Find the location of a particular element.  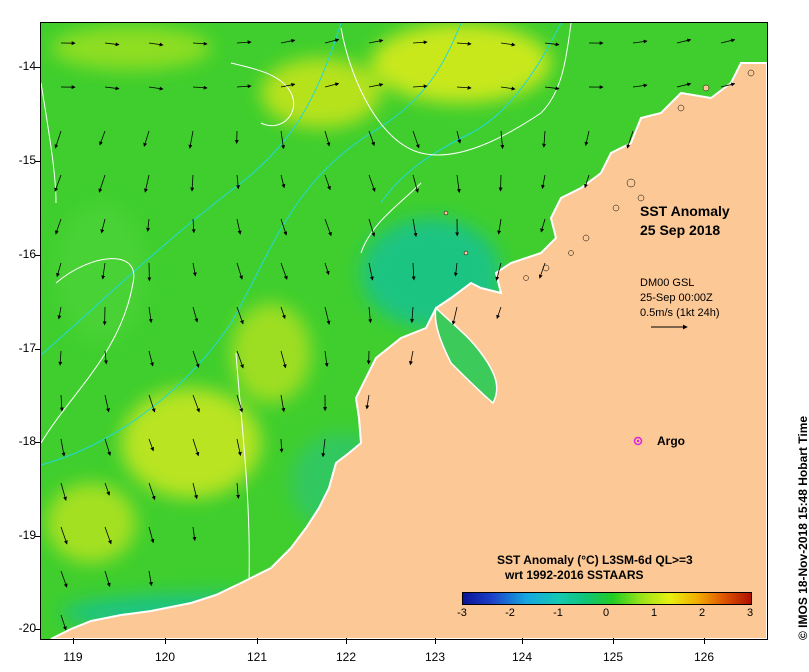

vector-scale: 0.5m/s (1kt 24h) is located at coordinates (680, 313).